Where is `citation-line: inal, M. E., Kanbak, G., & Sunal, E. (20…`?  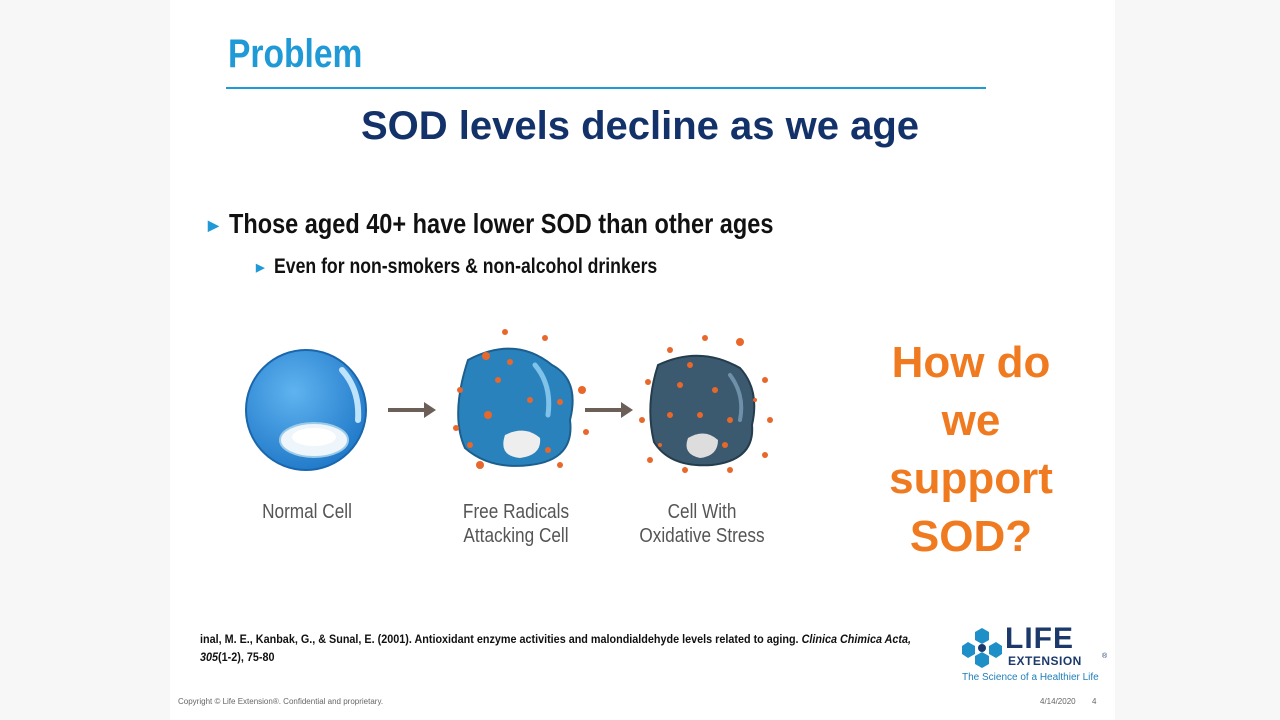 citation-line: inal, M. E., Kanbak, G., & Sunal, E. (20… is located at coordinates (555, 639).